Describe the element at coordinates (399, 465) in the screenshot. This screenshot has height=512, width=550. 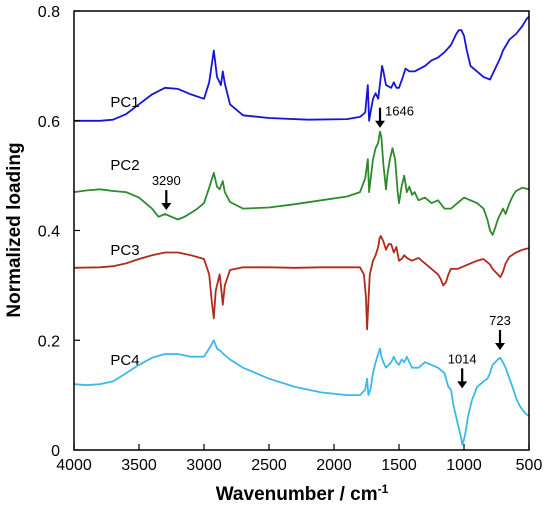
I see `x-tick-label: 1500` at that location.